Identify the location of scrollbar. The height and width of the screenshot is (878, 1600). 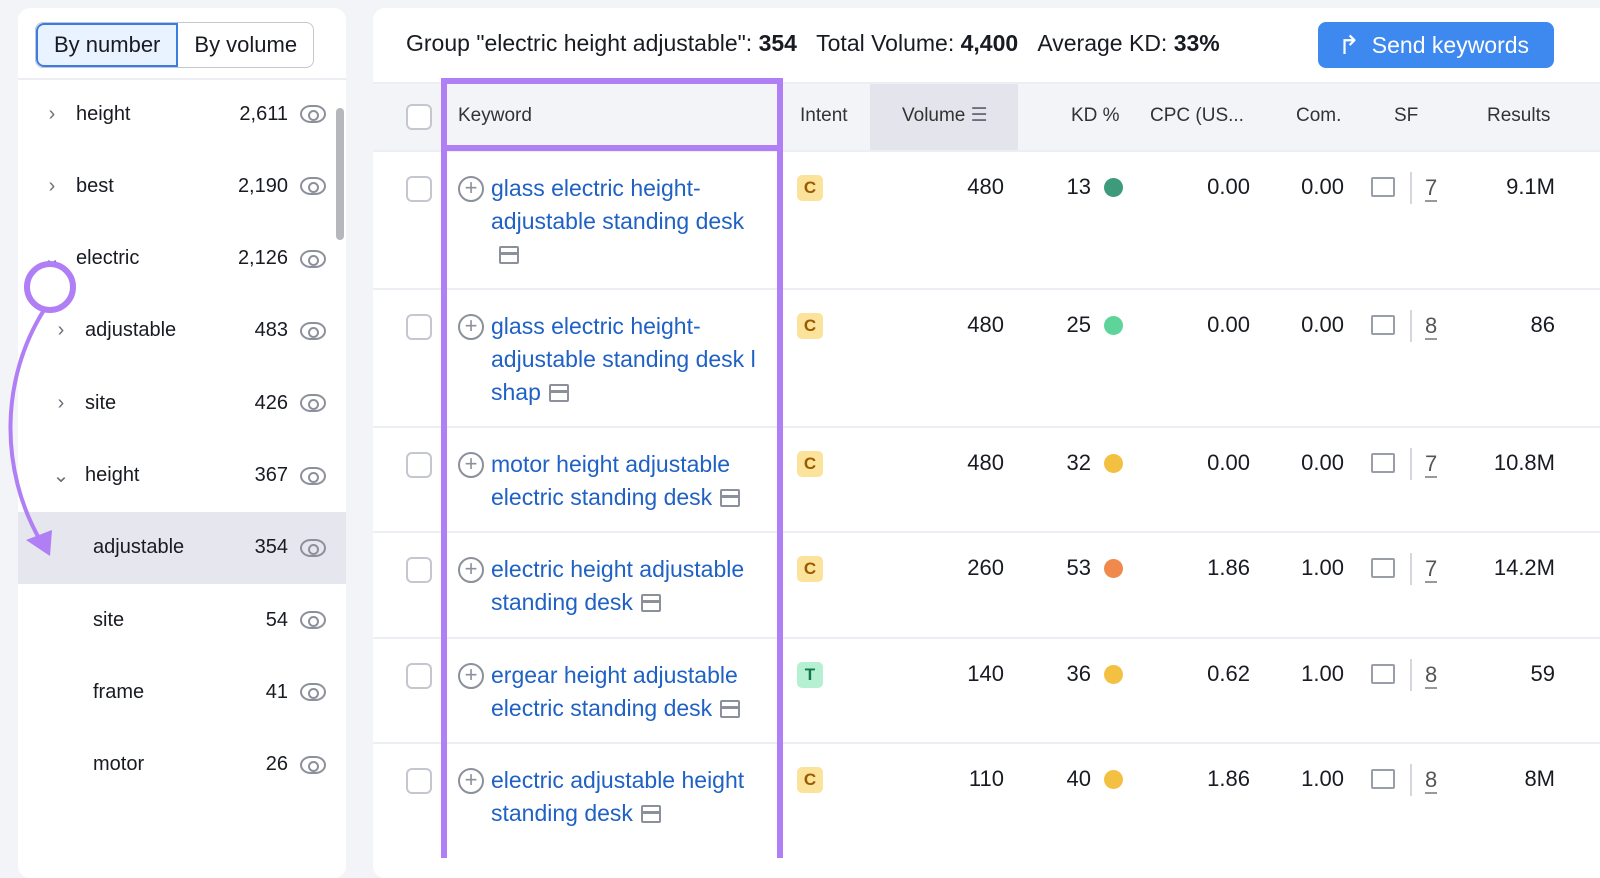
(340, 174).